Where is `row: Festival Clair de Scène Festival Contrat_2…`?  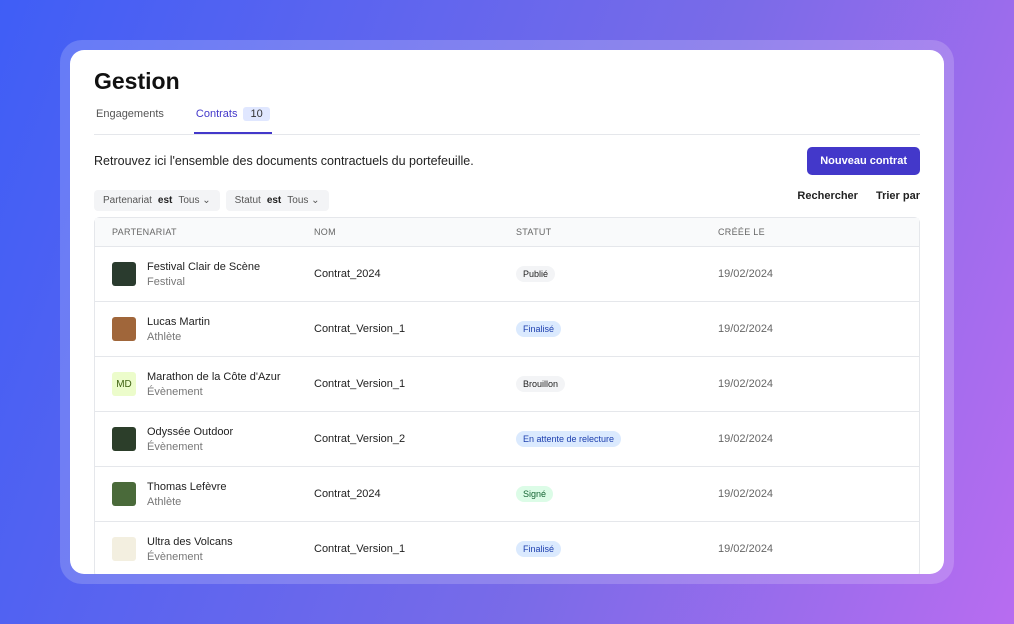 row: Festival Clair de Scène Festival Contrat_2… is located at coordinates (507, 274).